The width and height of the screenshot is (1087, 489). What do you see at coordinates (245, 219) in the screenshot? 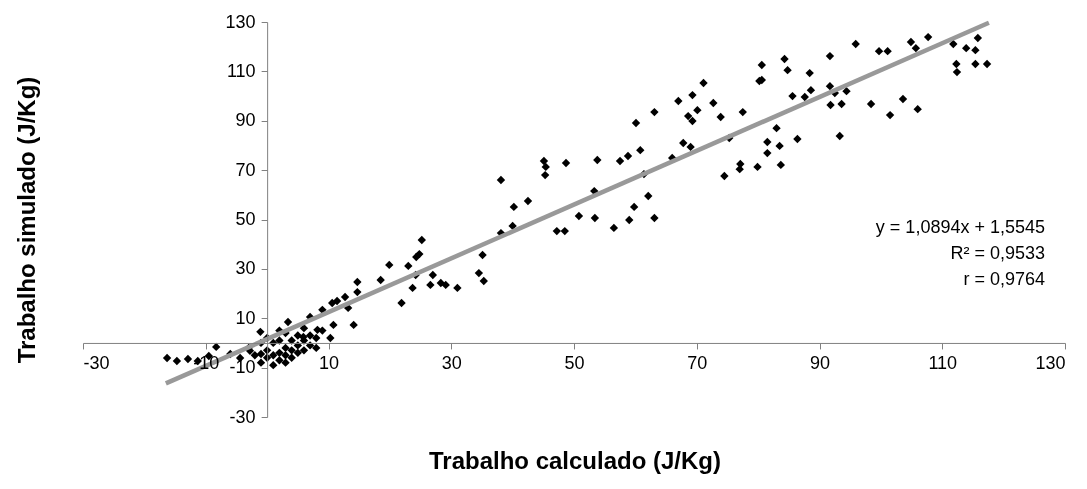
I see `y-tick-label: 50` at bounding box center [245, 219].